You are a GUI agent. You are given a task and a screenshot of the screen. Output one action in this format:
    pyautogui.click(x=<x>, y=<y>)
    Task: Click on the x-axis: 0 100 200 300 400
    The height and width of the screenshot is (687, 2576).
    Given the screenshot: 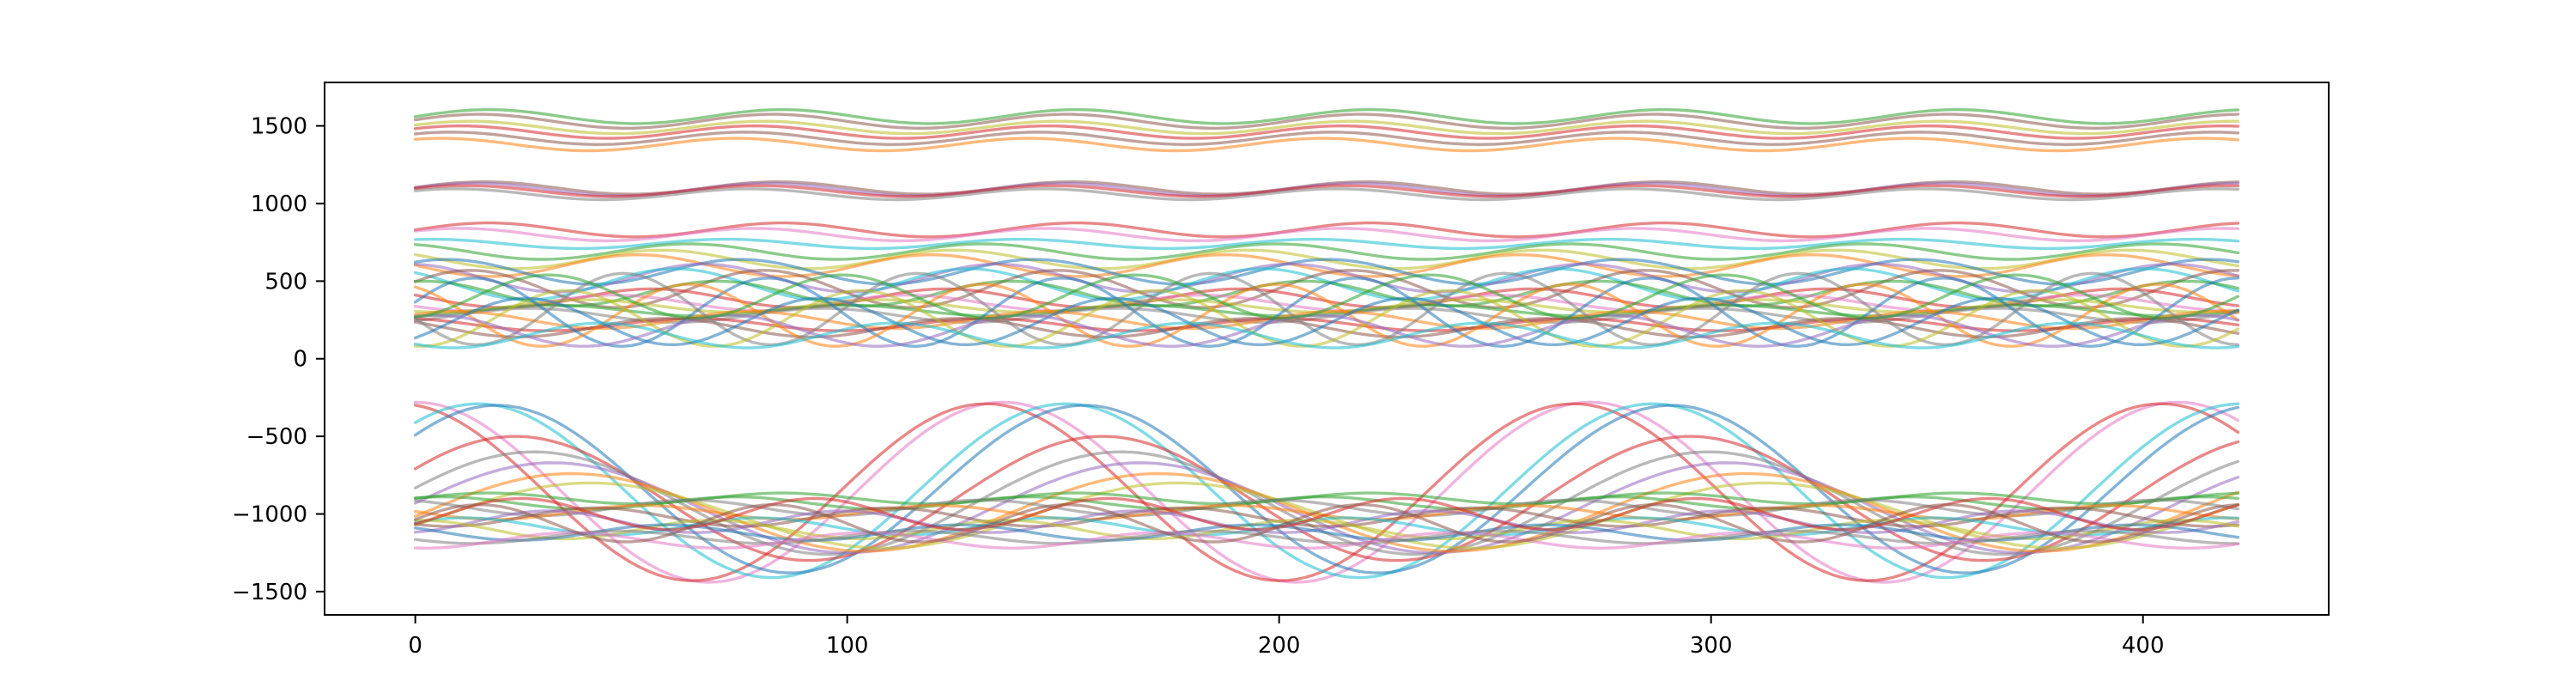 What is the action you would take?
    pyautogui.click(x=1287, y=637)
    